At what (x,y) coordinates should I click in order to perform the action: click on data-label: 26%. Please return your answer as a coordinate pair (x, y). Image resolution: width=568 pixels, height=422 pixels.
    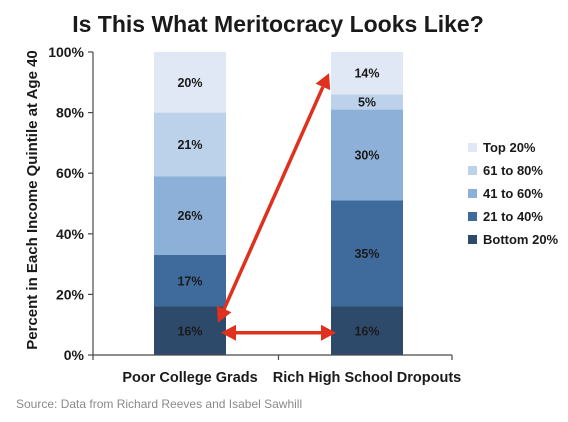
    Looking at the image, I should click on (189, 216).